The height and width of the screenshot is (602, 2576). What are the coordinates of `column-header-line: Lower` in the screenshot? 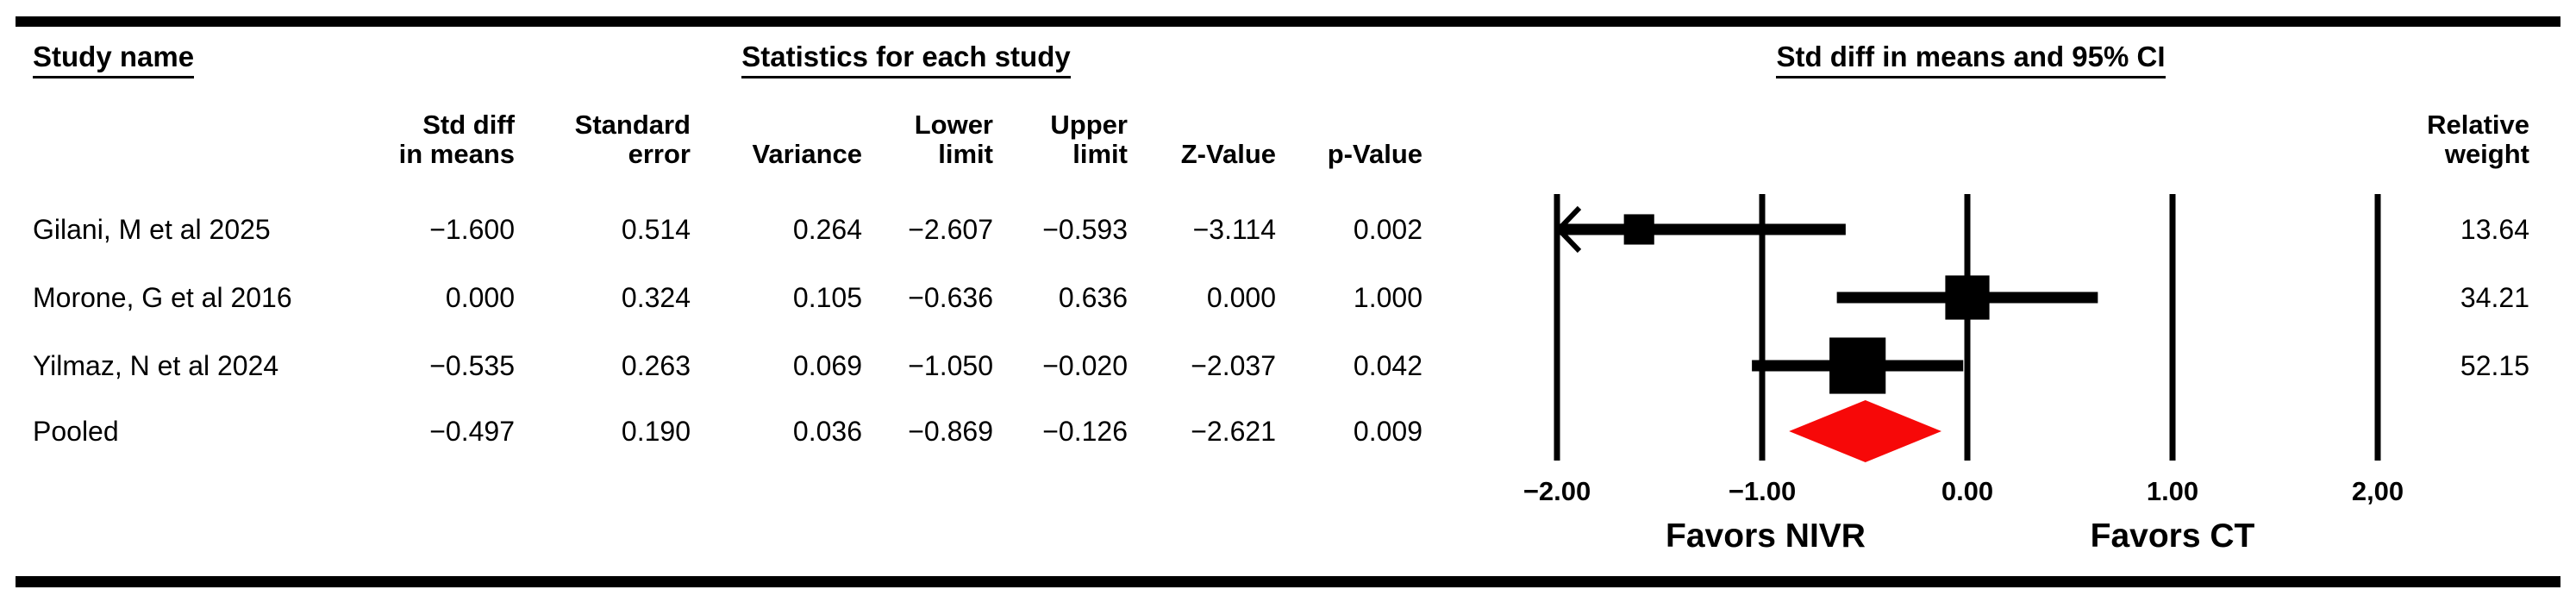 It's located at (954, 125).